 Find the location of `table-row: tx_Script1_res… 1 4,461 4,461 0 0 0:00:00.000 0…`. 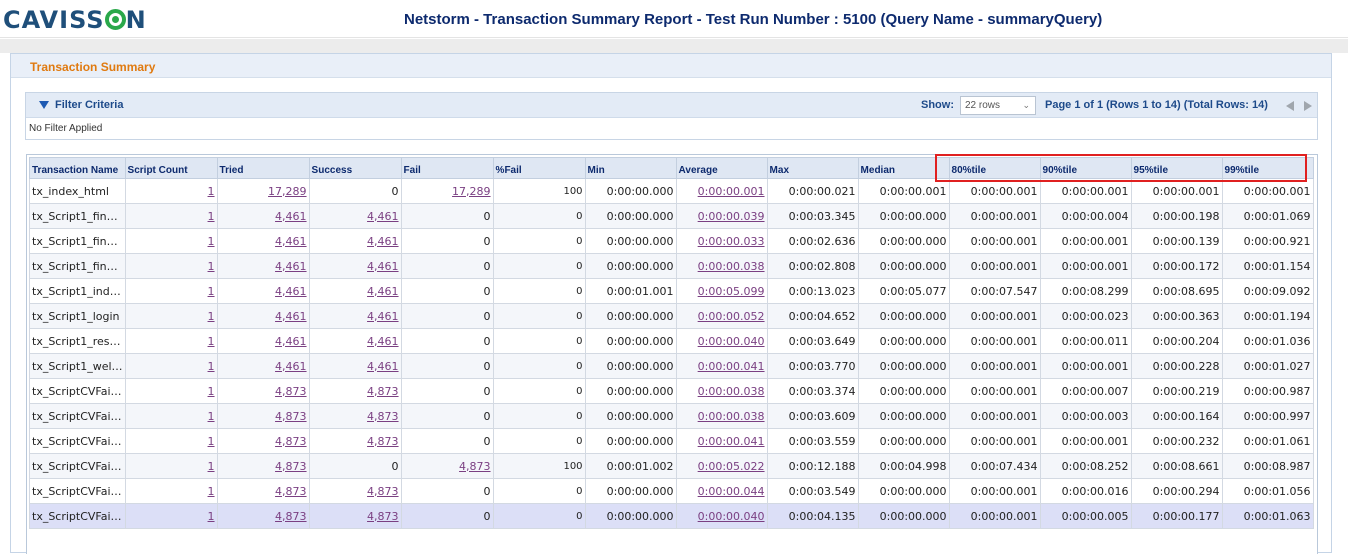

table-row: tx_Script1_res… 1 4,461 4,461 0 0 0:00:00.000 0… is located at coordinates (671, 341).